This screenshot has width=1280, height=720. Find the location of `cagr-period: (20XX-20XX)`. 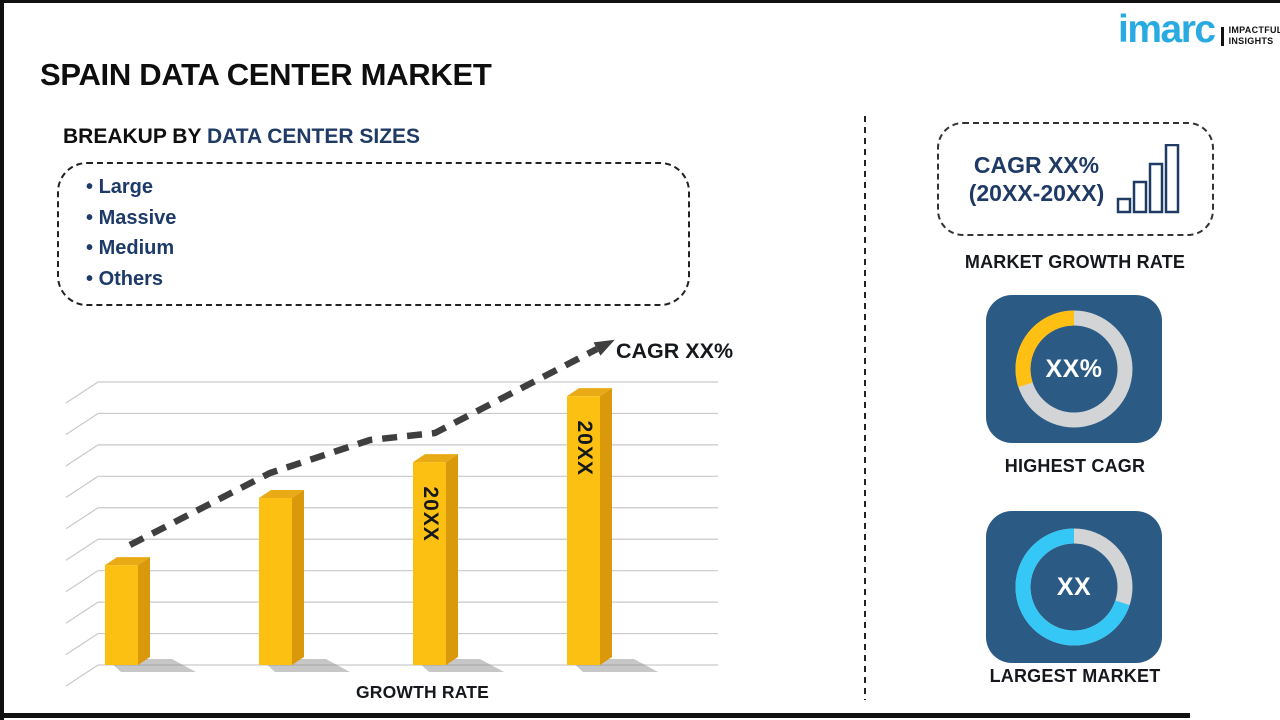

cagr-period: (20XX-20XX) is located at coordinates (1036, 193).